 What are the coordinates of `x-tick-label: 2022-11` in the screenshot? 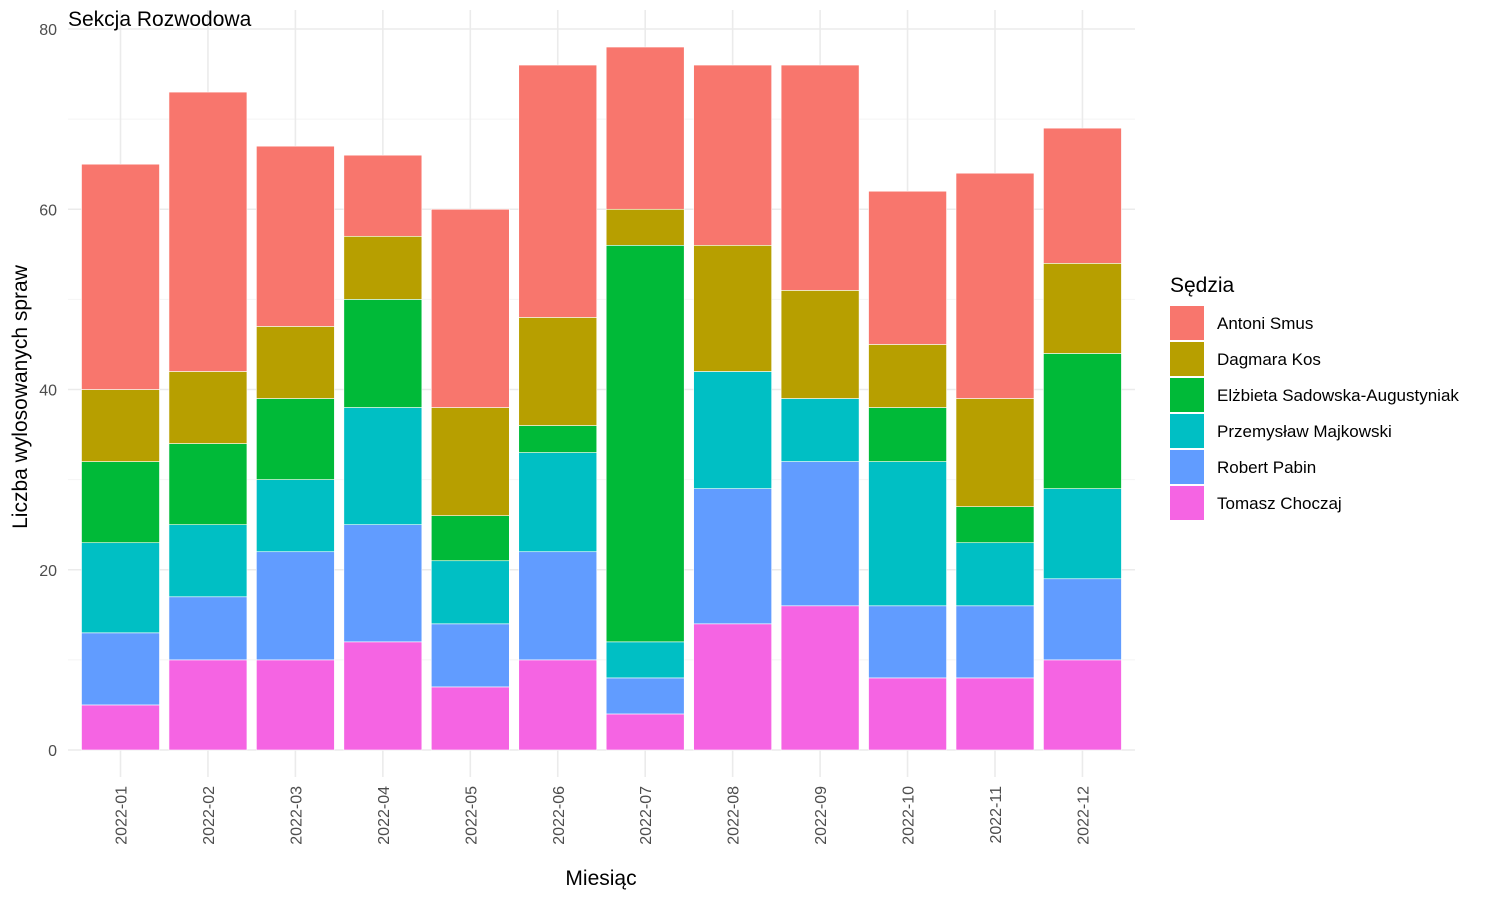 It's located at (996, 815).